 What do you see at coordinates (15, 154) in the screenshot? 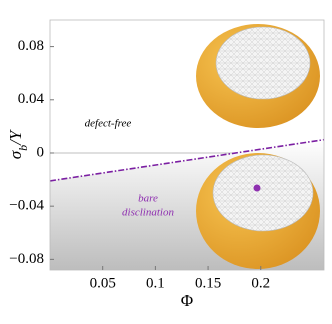
I see `y-axis-label-part: σ` at bounding box center [15, 154].